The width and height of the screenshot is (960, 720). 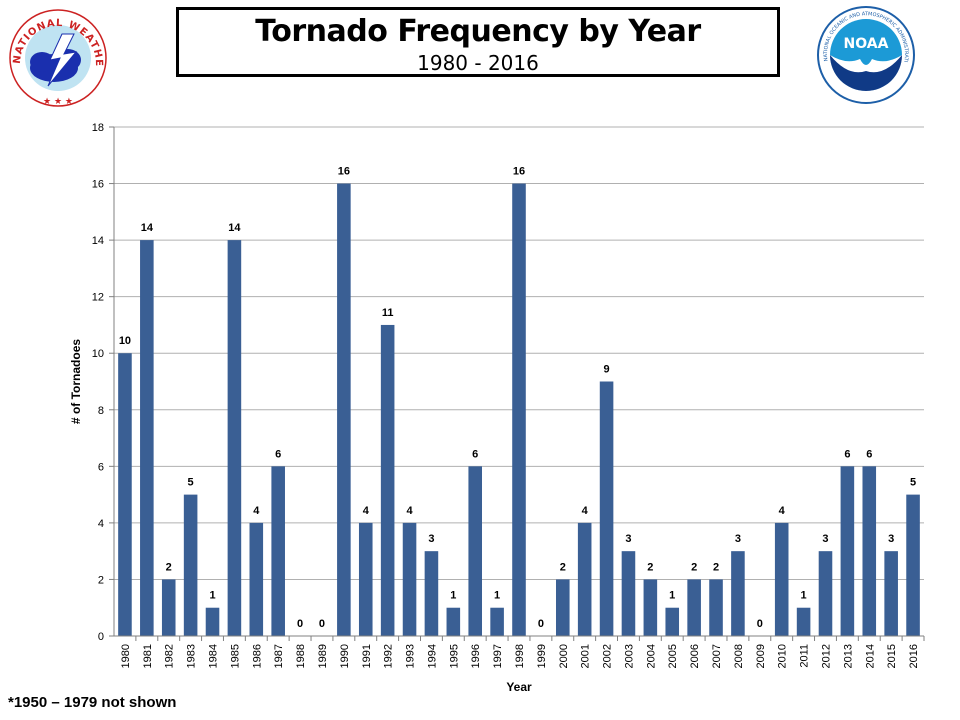 What do you see at coordinates (476, 656) in the screenshot?
I see `x-tick-label-1996: 1996` at bounding box center [476, 656].